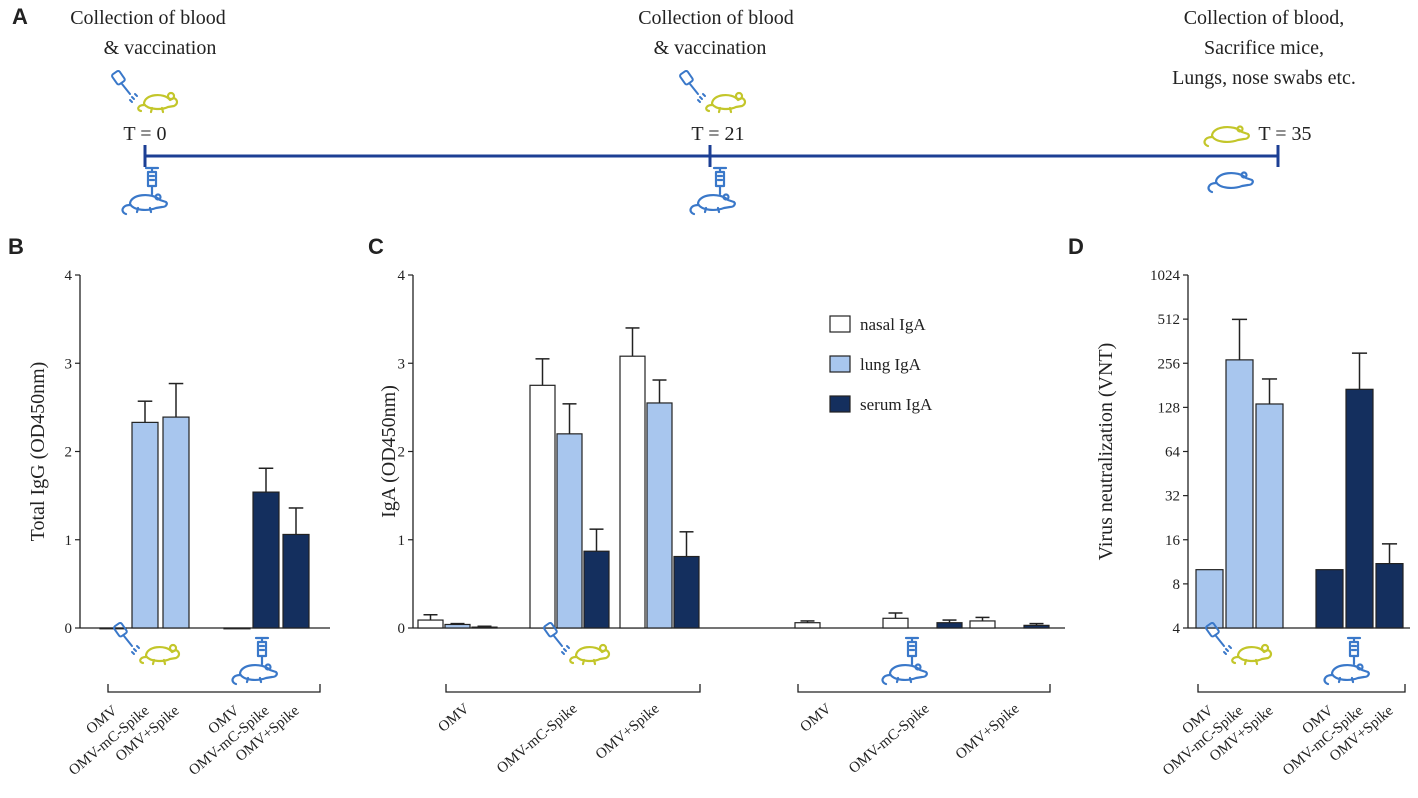  Describe the element at coordinates (716, 18) in the screenshot. I see `event-1-line1: Collection of blood` at that location.